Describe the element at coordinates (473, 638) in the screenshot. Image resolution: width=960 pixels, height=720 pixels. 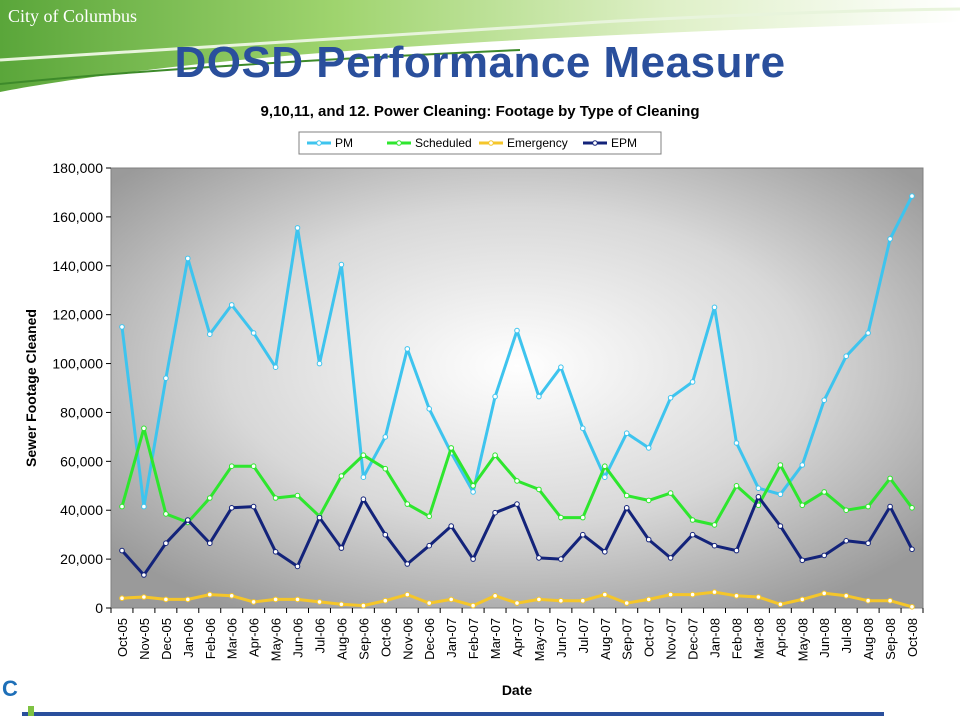
I see `x-tick-label: Feb-07` at that location.